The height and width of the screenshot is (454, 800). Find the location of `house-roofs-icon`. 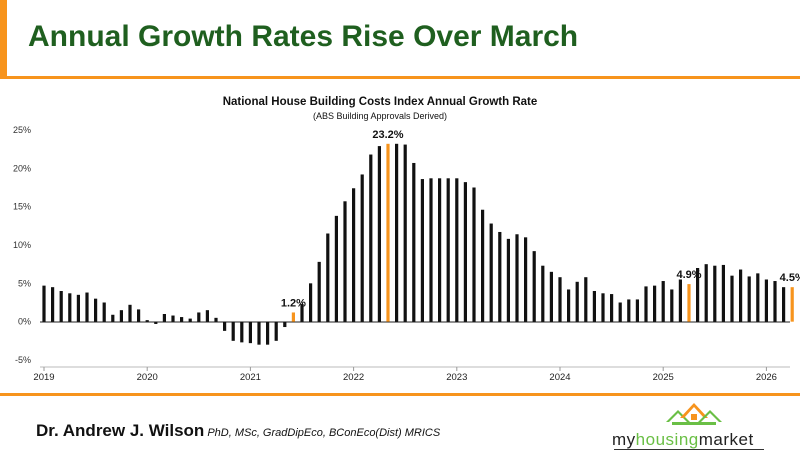

house-roofs-icon is located at coordinates (694, 414).